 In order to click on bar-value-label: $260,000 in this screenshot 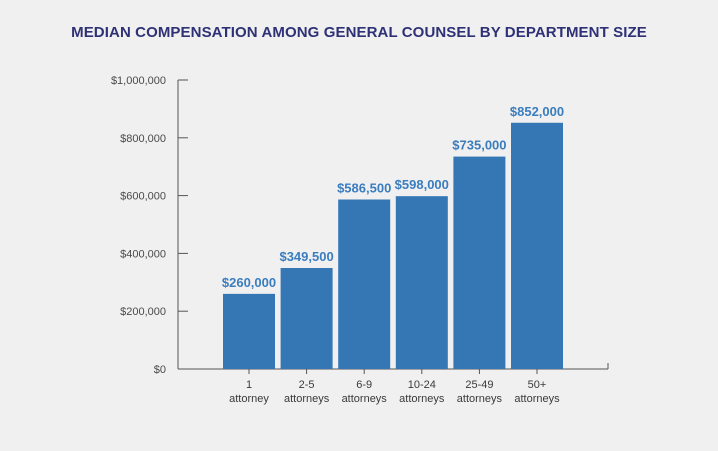, I will do `click(249, 282)`.